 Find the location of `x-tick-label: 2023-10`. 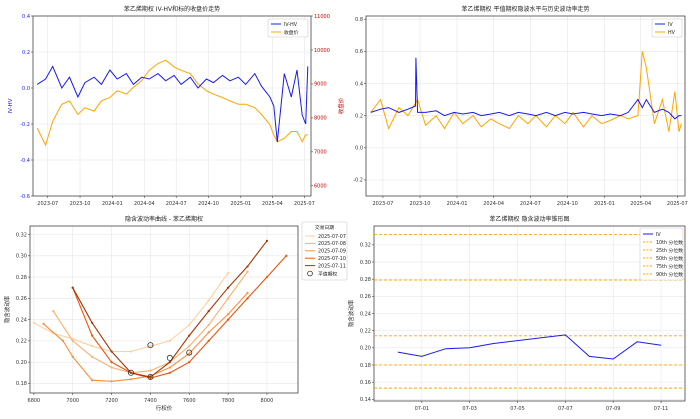

x-tick-label: 2023-10 is located at coordinates (420, 204).